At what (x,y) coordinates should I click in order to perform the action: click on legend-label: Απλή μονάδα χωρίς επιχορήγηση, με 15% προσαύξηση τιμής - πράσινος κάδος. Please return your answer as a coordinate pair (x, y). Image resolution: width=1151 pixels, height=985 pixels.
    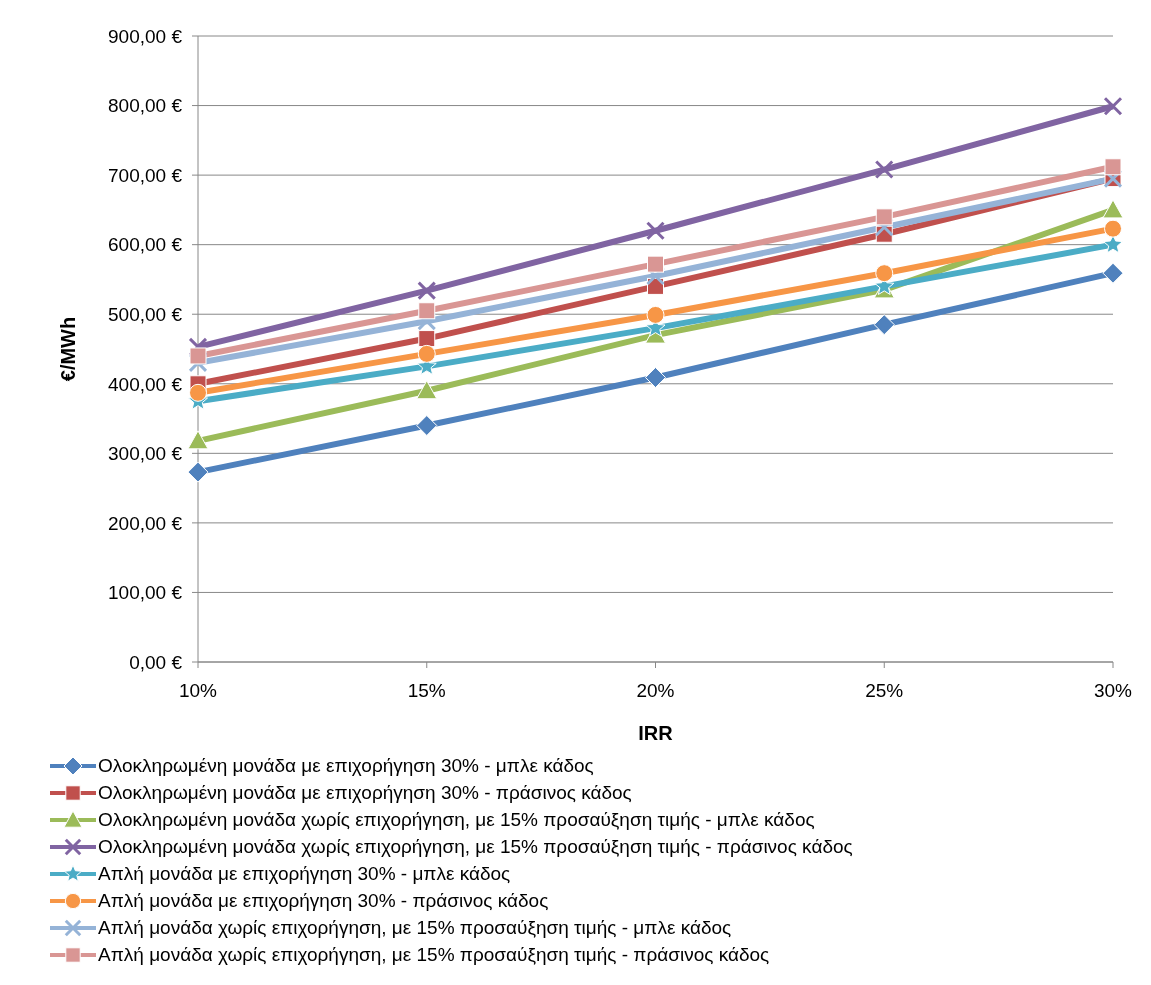
    Looking at the image, I should click on (434, 954).